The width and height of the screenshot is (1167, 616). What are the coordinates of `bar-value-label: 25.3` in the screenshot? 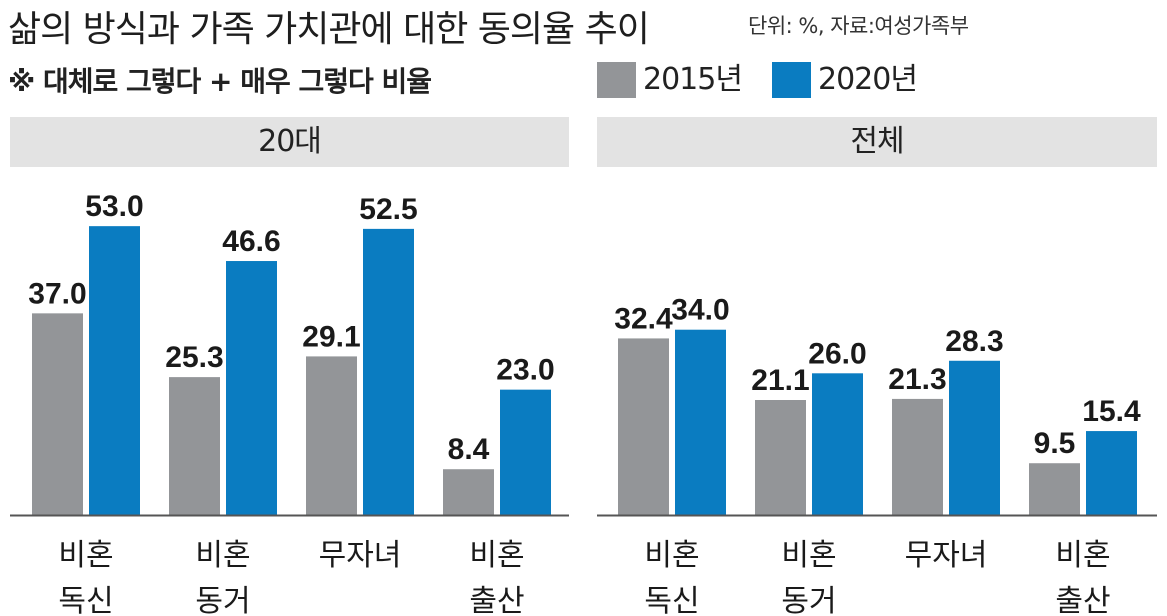 It's located at (194, 357).